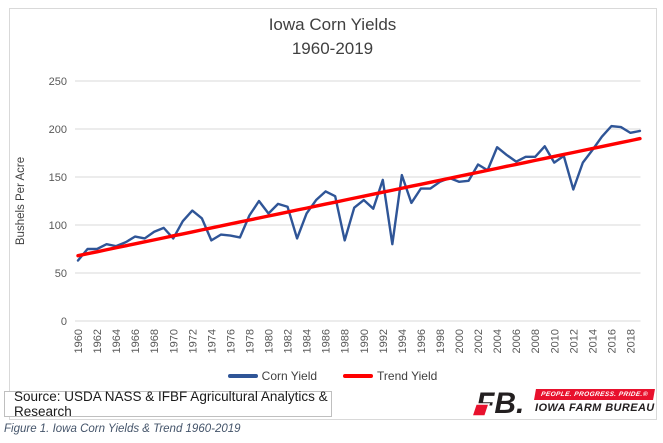 This screenshot has width=663, height=443. Describe the element at coordinates (117, 341) in the screenshot. I see `x-tick-label: 1964` at that location.